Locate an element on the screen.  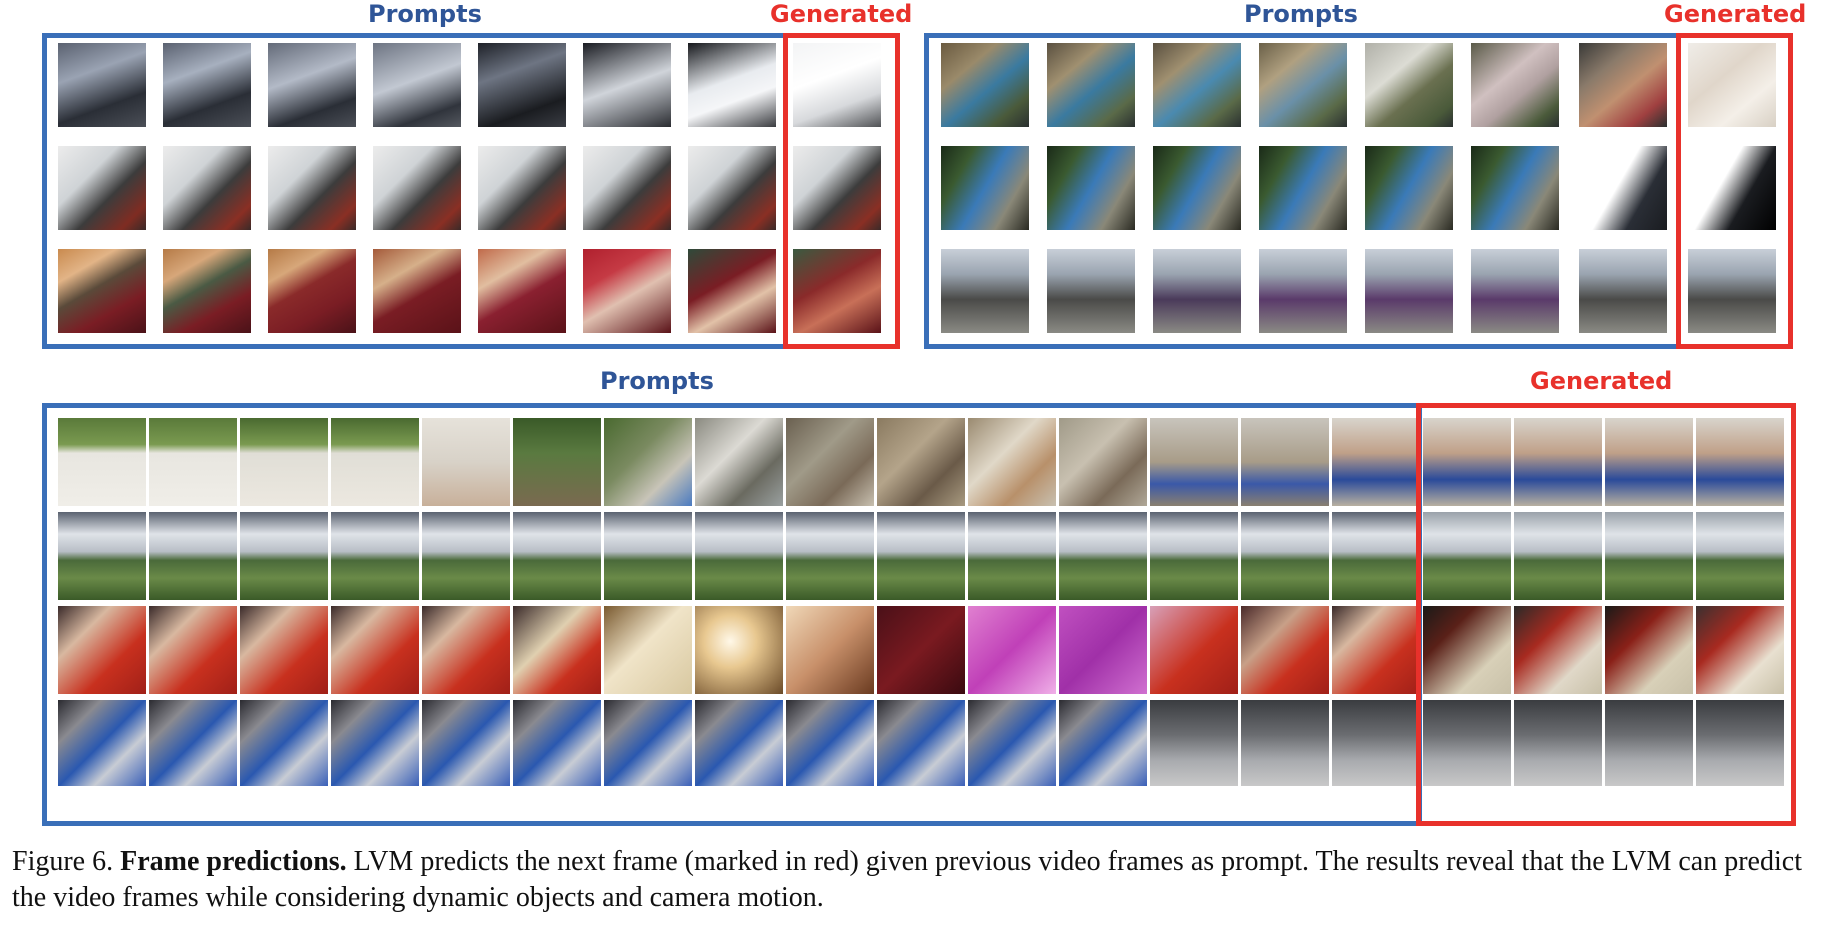
top-left-prompts-label: Prompts is located at coordinates (425, 14).